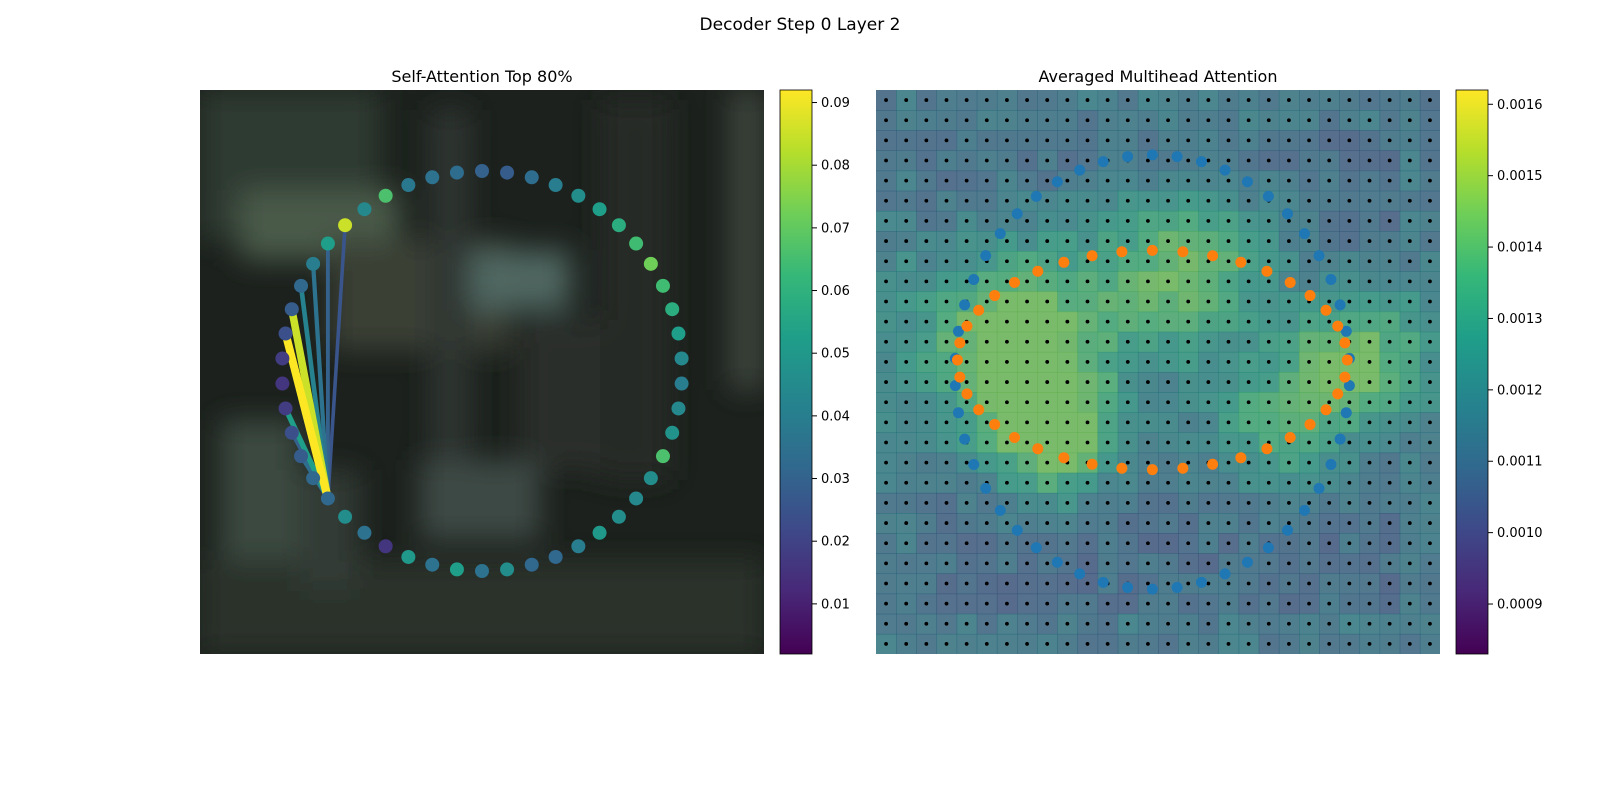  What do you see at coordinates (835, 479) in the screenshot?
I see `colorbar-tick-label: 0.03` at bounding box center [835, 479].